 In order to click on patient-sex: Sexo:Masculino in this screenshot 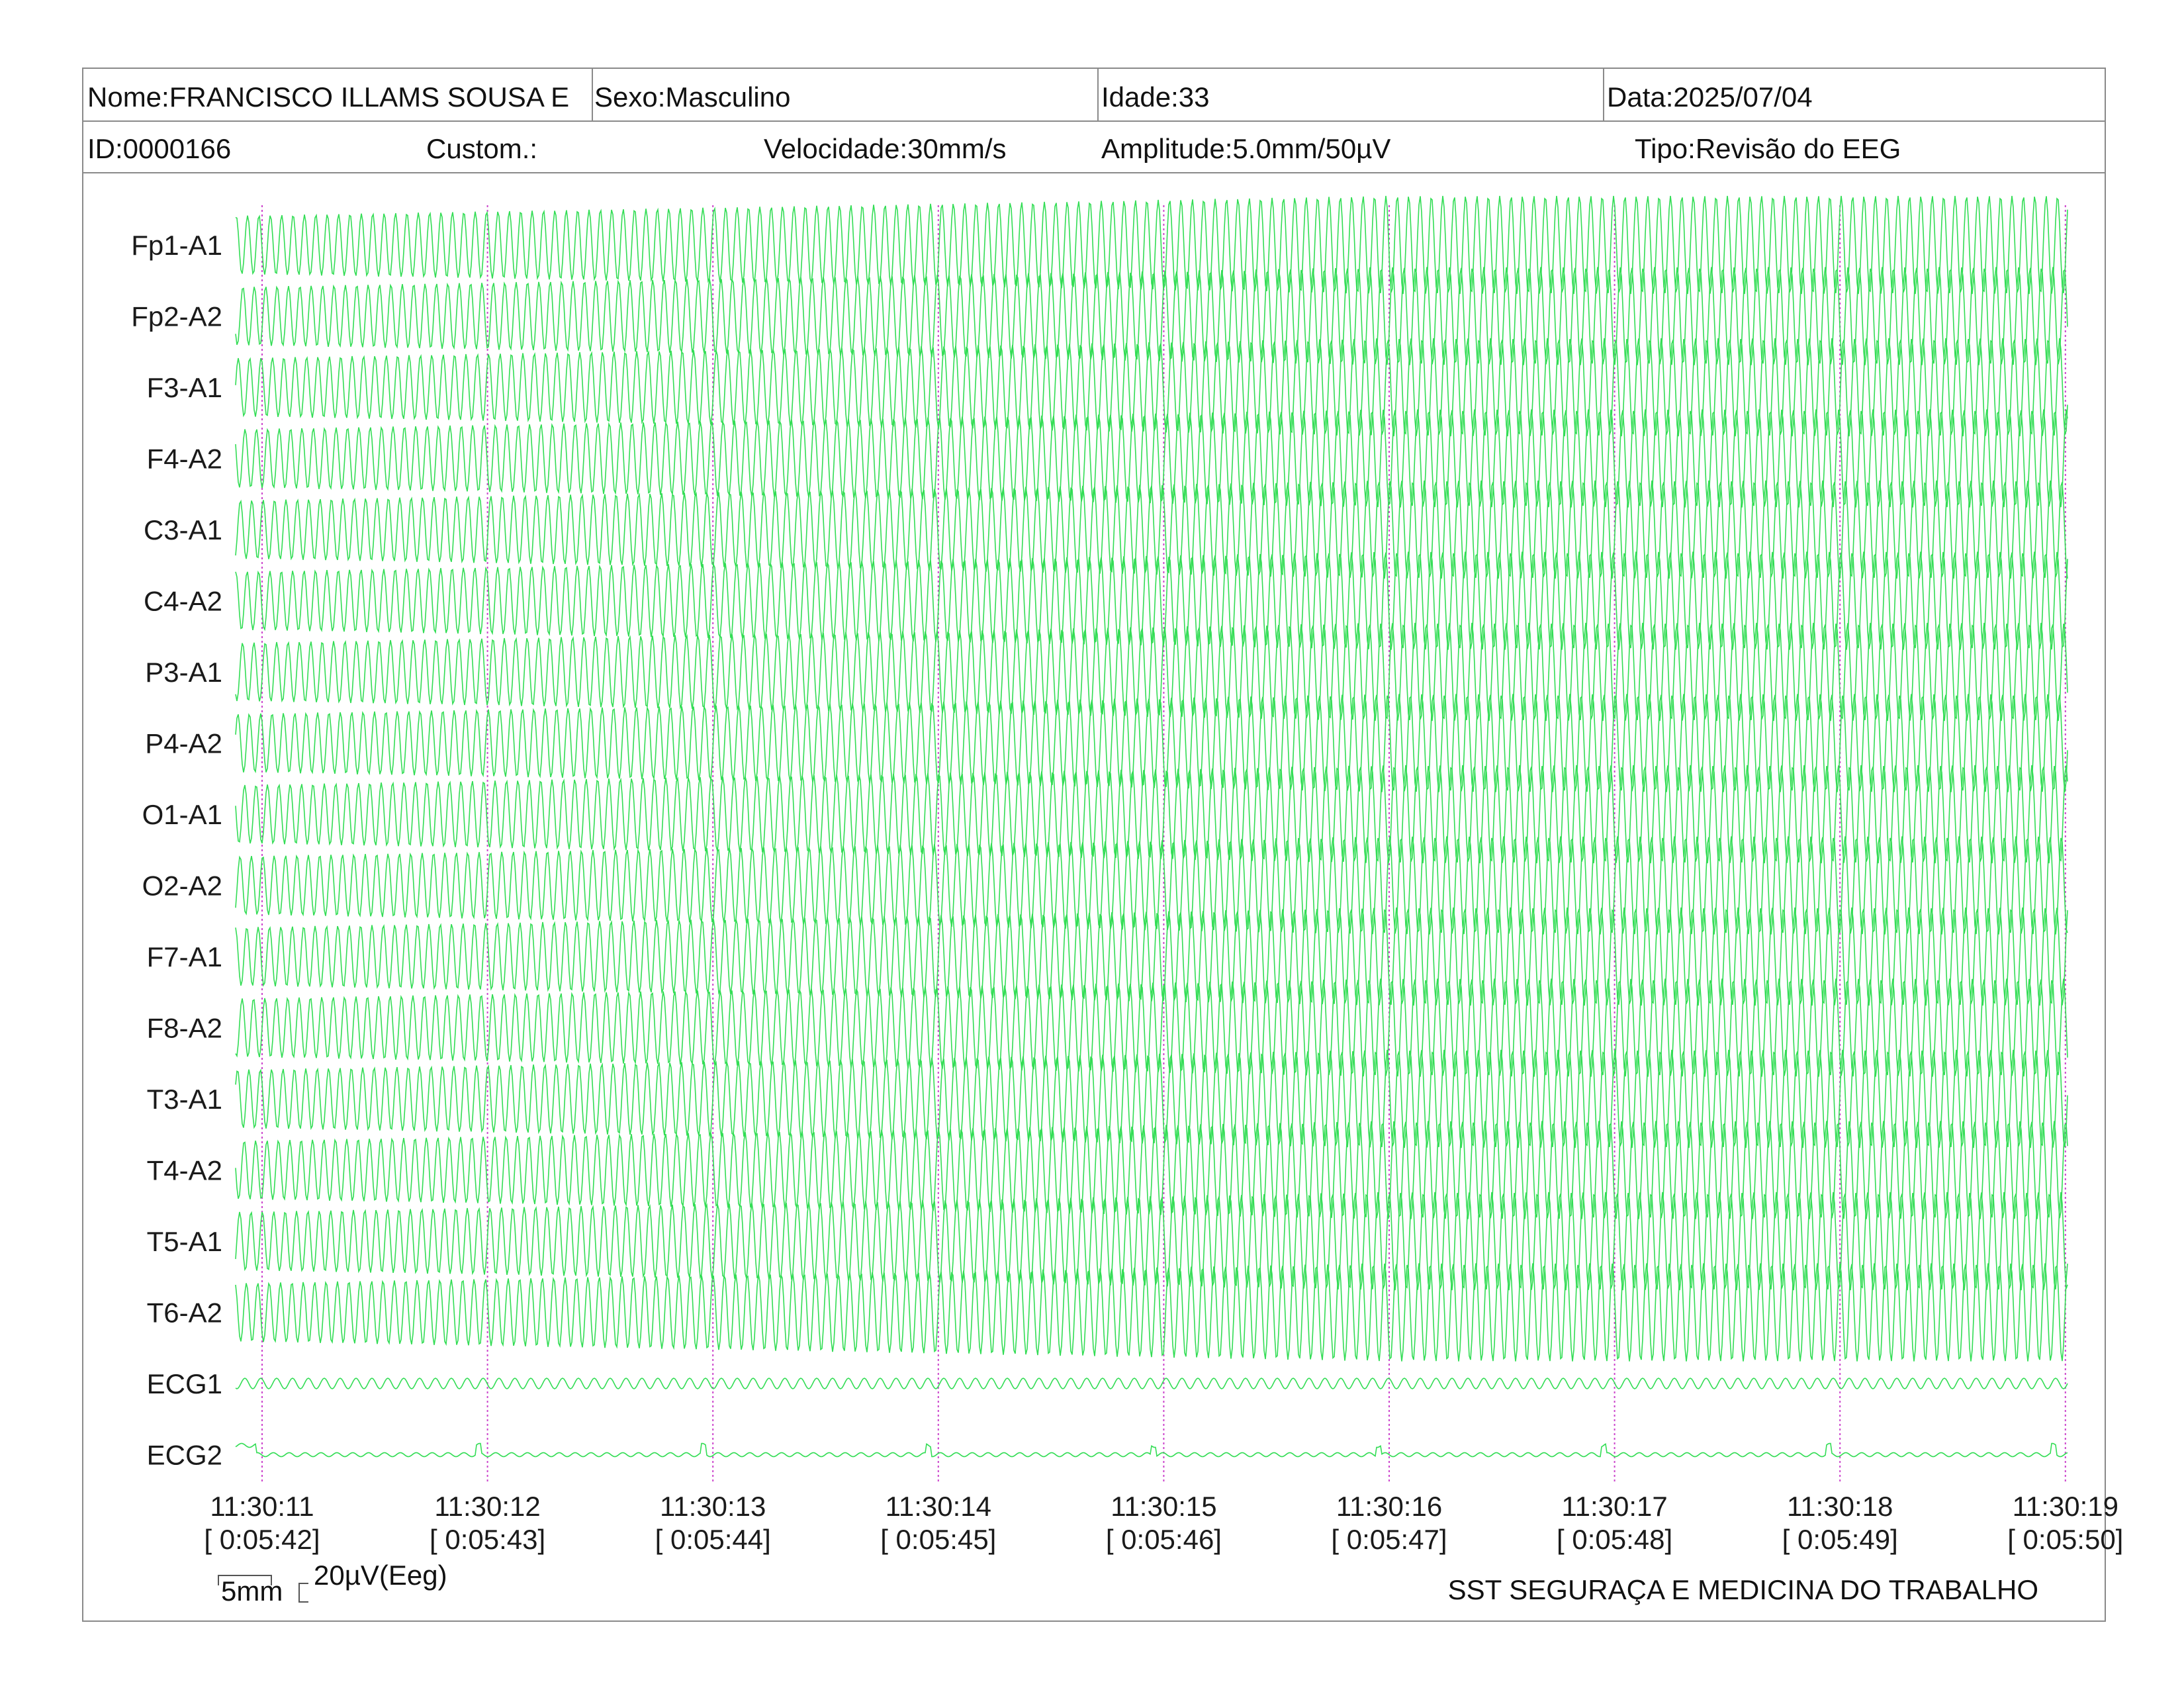, I will do `click(692, 97)`.